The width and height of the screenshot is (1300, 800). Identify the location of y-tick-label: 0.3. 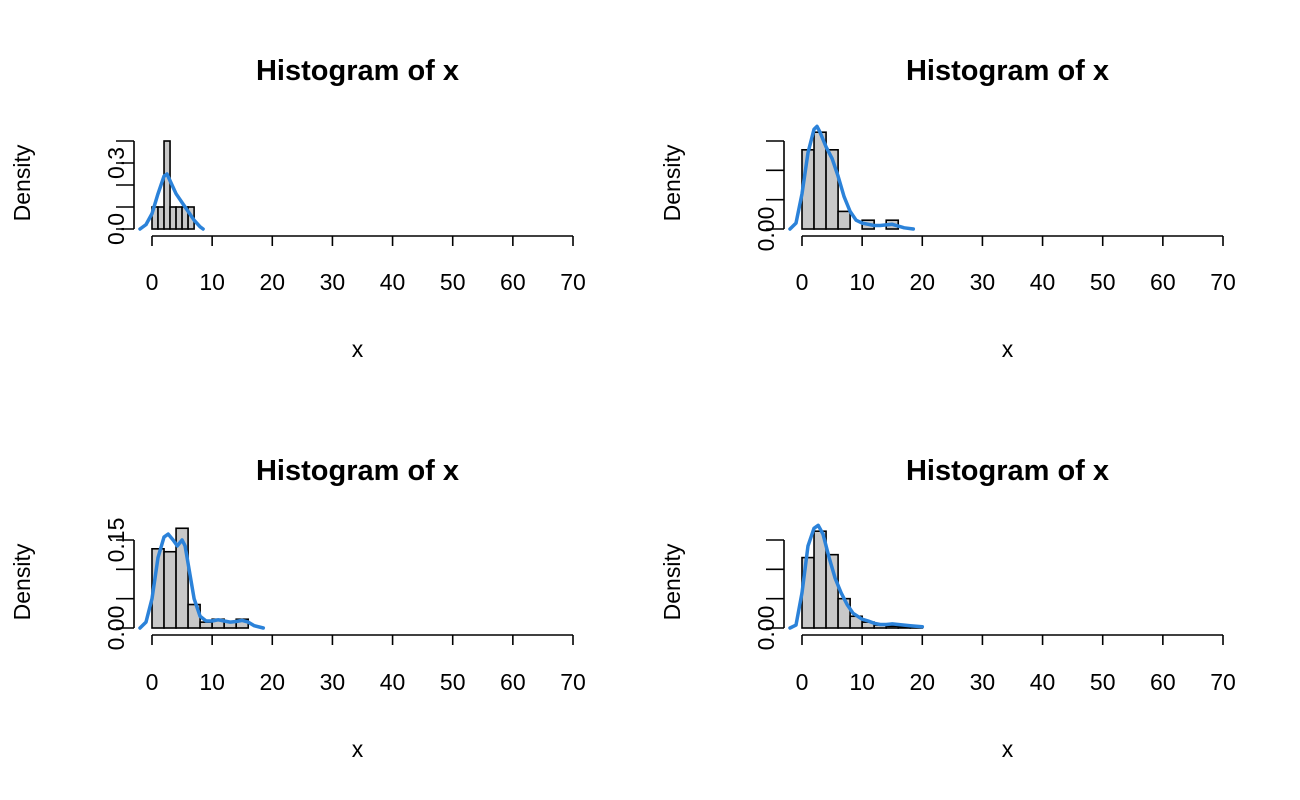
(116, 163).